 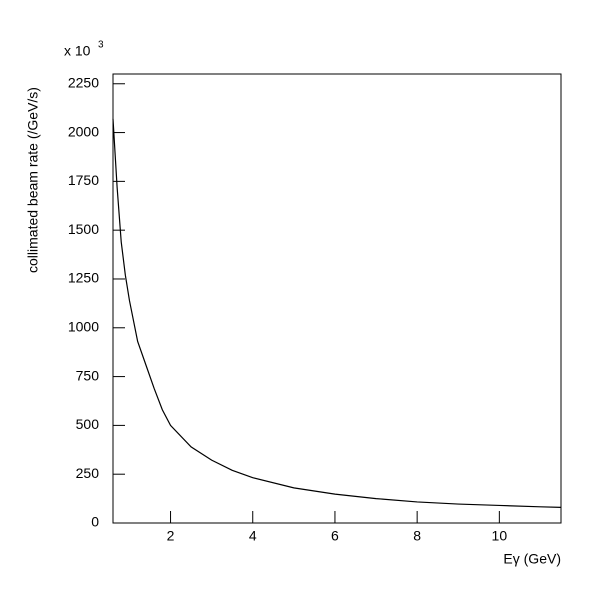 What do you see at coordinates (88, 424) in the screenshot?
I see `y-tick-label: 500` at bounding box center [88, 424].